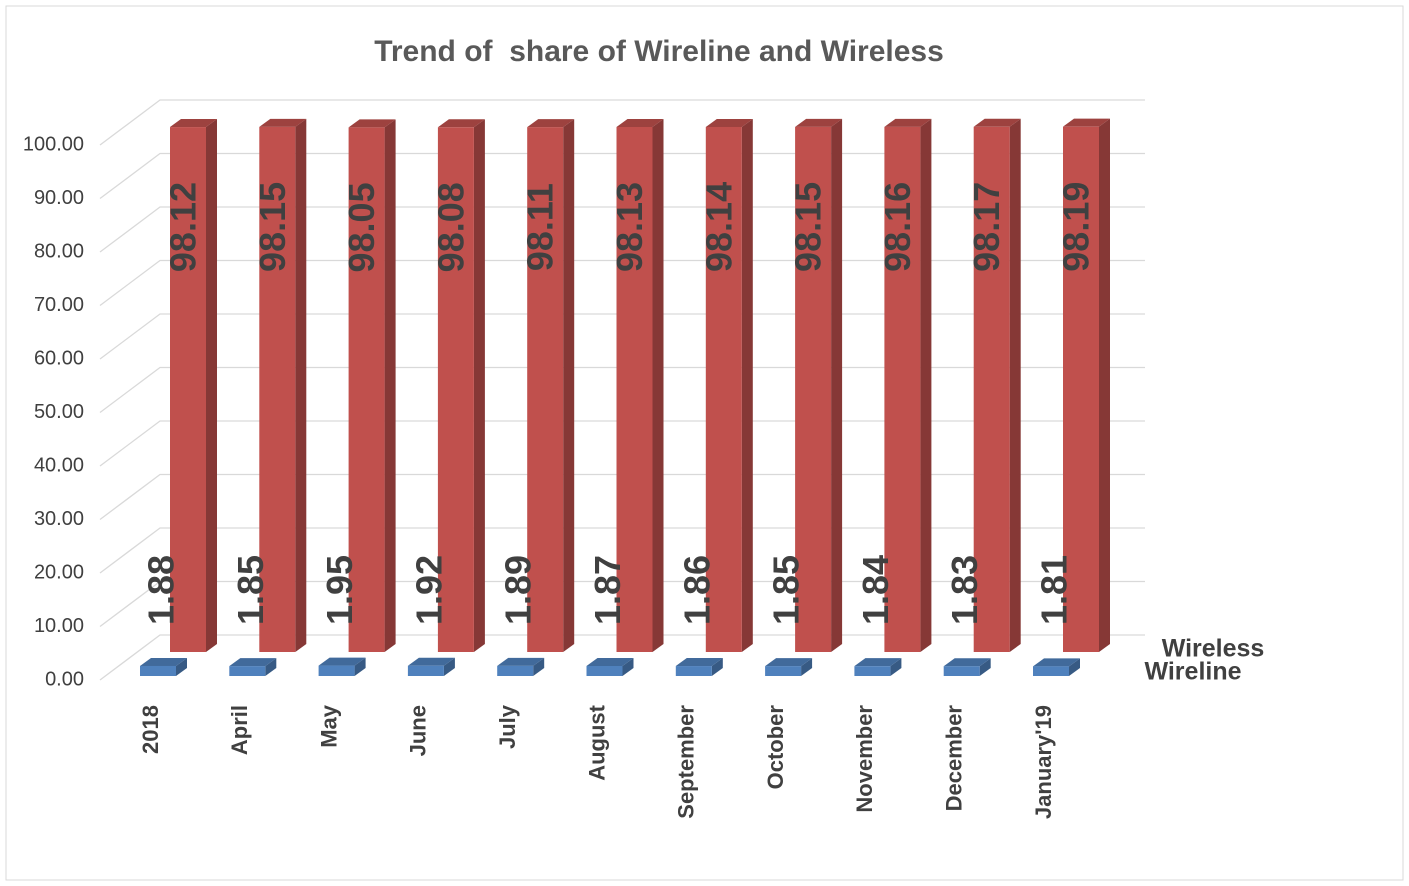  Describe the element at coordinates (596, 742) in the screenshot. I see `x-tick-label: August` at that location.